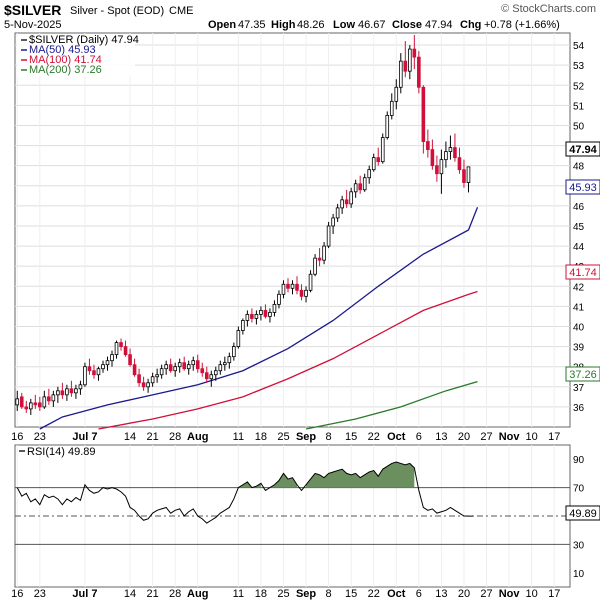 The width and height of the screenshot is (600, 600). I want to click on price-y-tick-52: 52, so click(579, 86).